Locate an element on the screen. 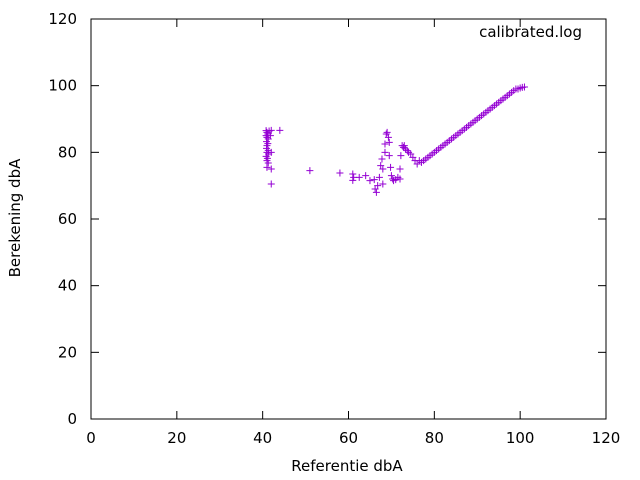 This screenshot has height=480, width=640. y-tick-label: 100 is located at coordinates (62, 86).